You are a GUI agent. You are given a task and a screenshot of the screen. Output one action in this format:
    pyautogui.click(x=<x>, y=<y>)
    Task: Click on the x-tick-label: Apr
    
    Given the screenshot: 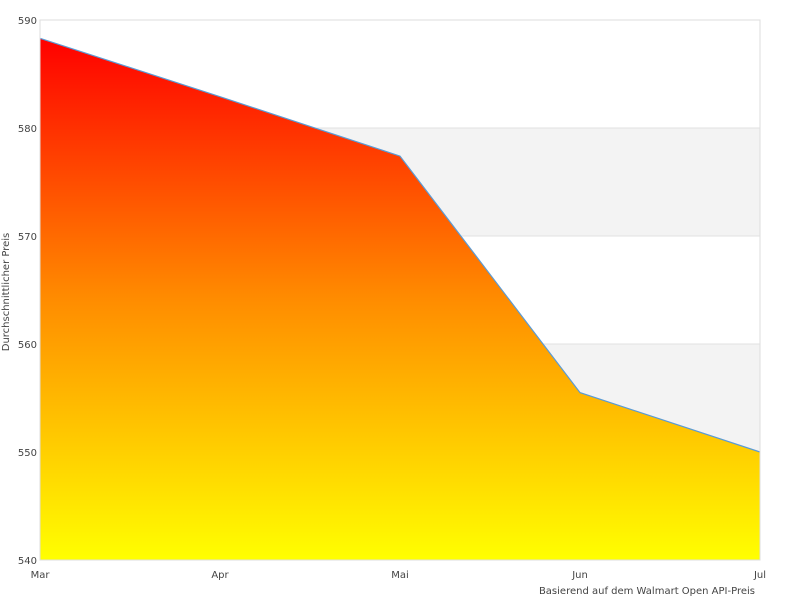 What is the action you would take?
    pyautogui.click(x=220, y=575)
    